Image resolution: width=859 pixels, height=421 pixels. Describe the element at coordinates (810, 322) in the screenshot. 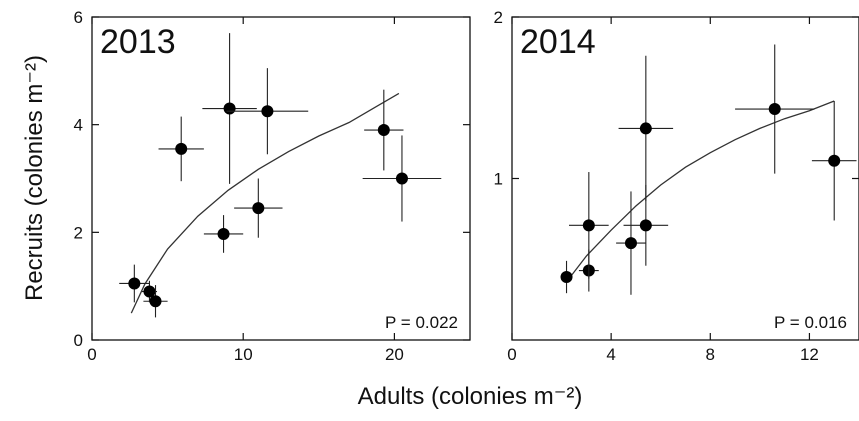

I see `p-value-annotation: P = 0.016` at that location.